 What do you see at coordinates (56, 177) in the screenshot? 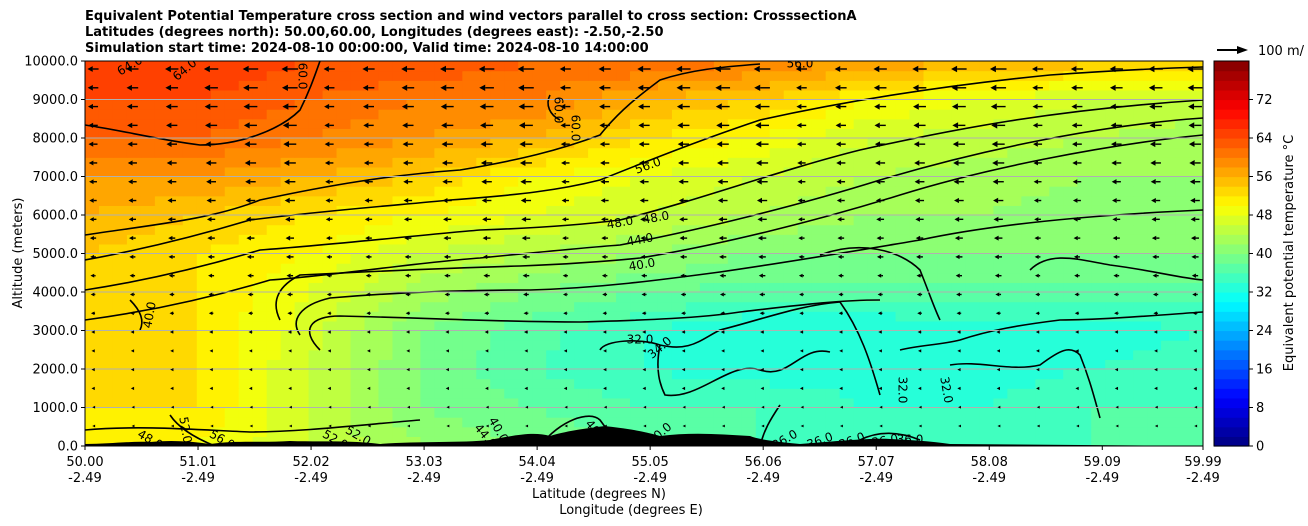
I see `y-tick-label: 7000.0` at bounding box center [56, 177].